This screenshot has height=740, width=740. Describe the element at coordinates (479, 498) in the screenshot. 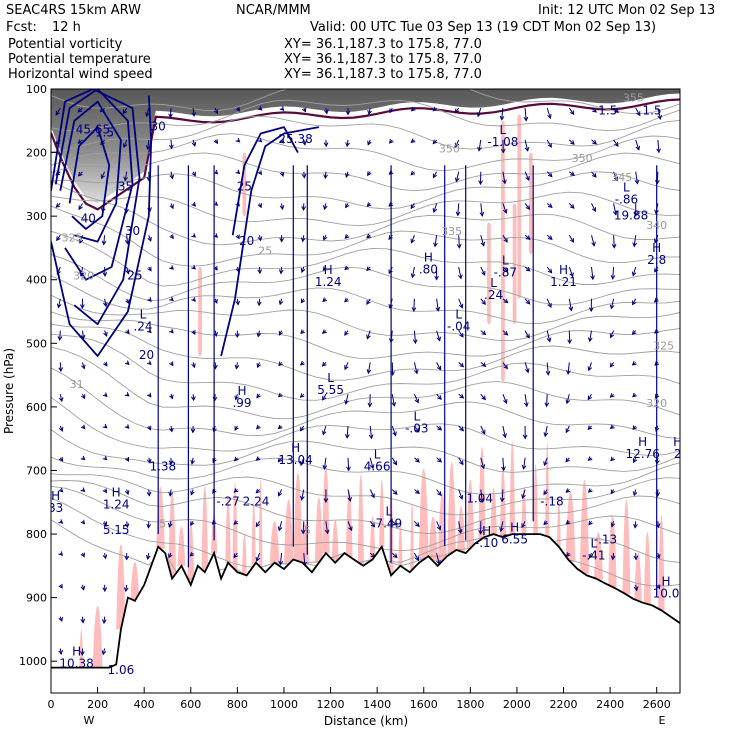

I see `extremum-value: 1.04` at that location.